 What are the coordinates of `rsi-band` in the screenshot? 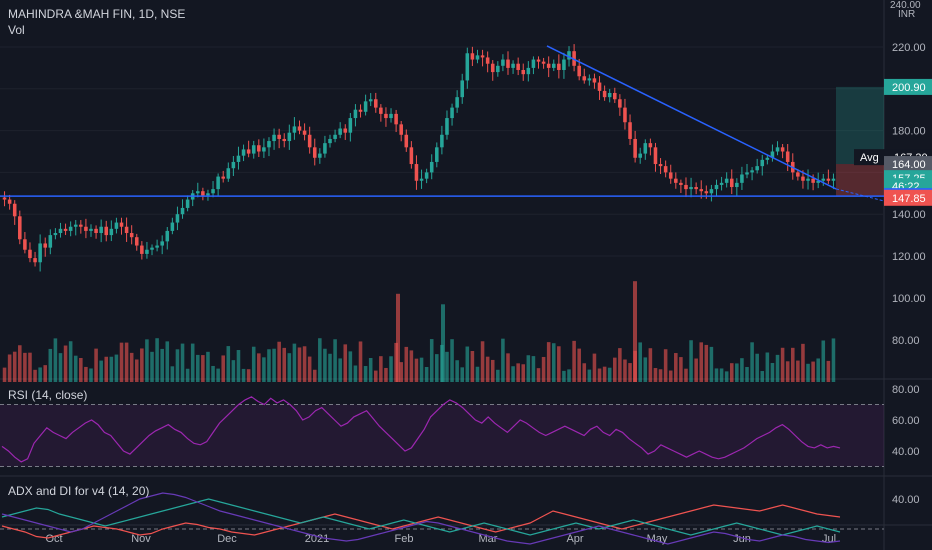 It's located at (442, 435).